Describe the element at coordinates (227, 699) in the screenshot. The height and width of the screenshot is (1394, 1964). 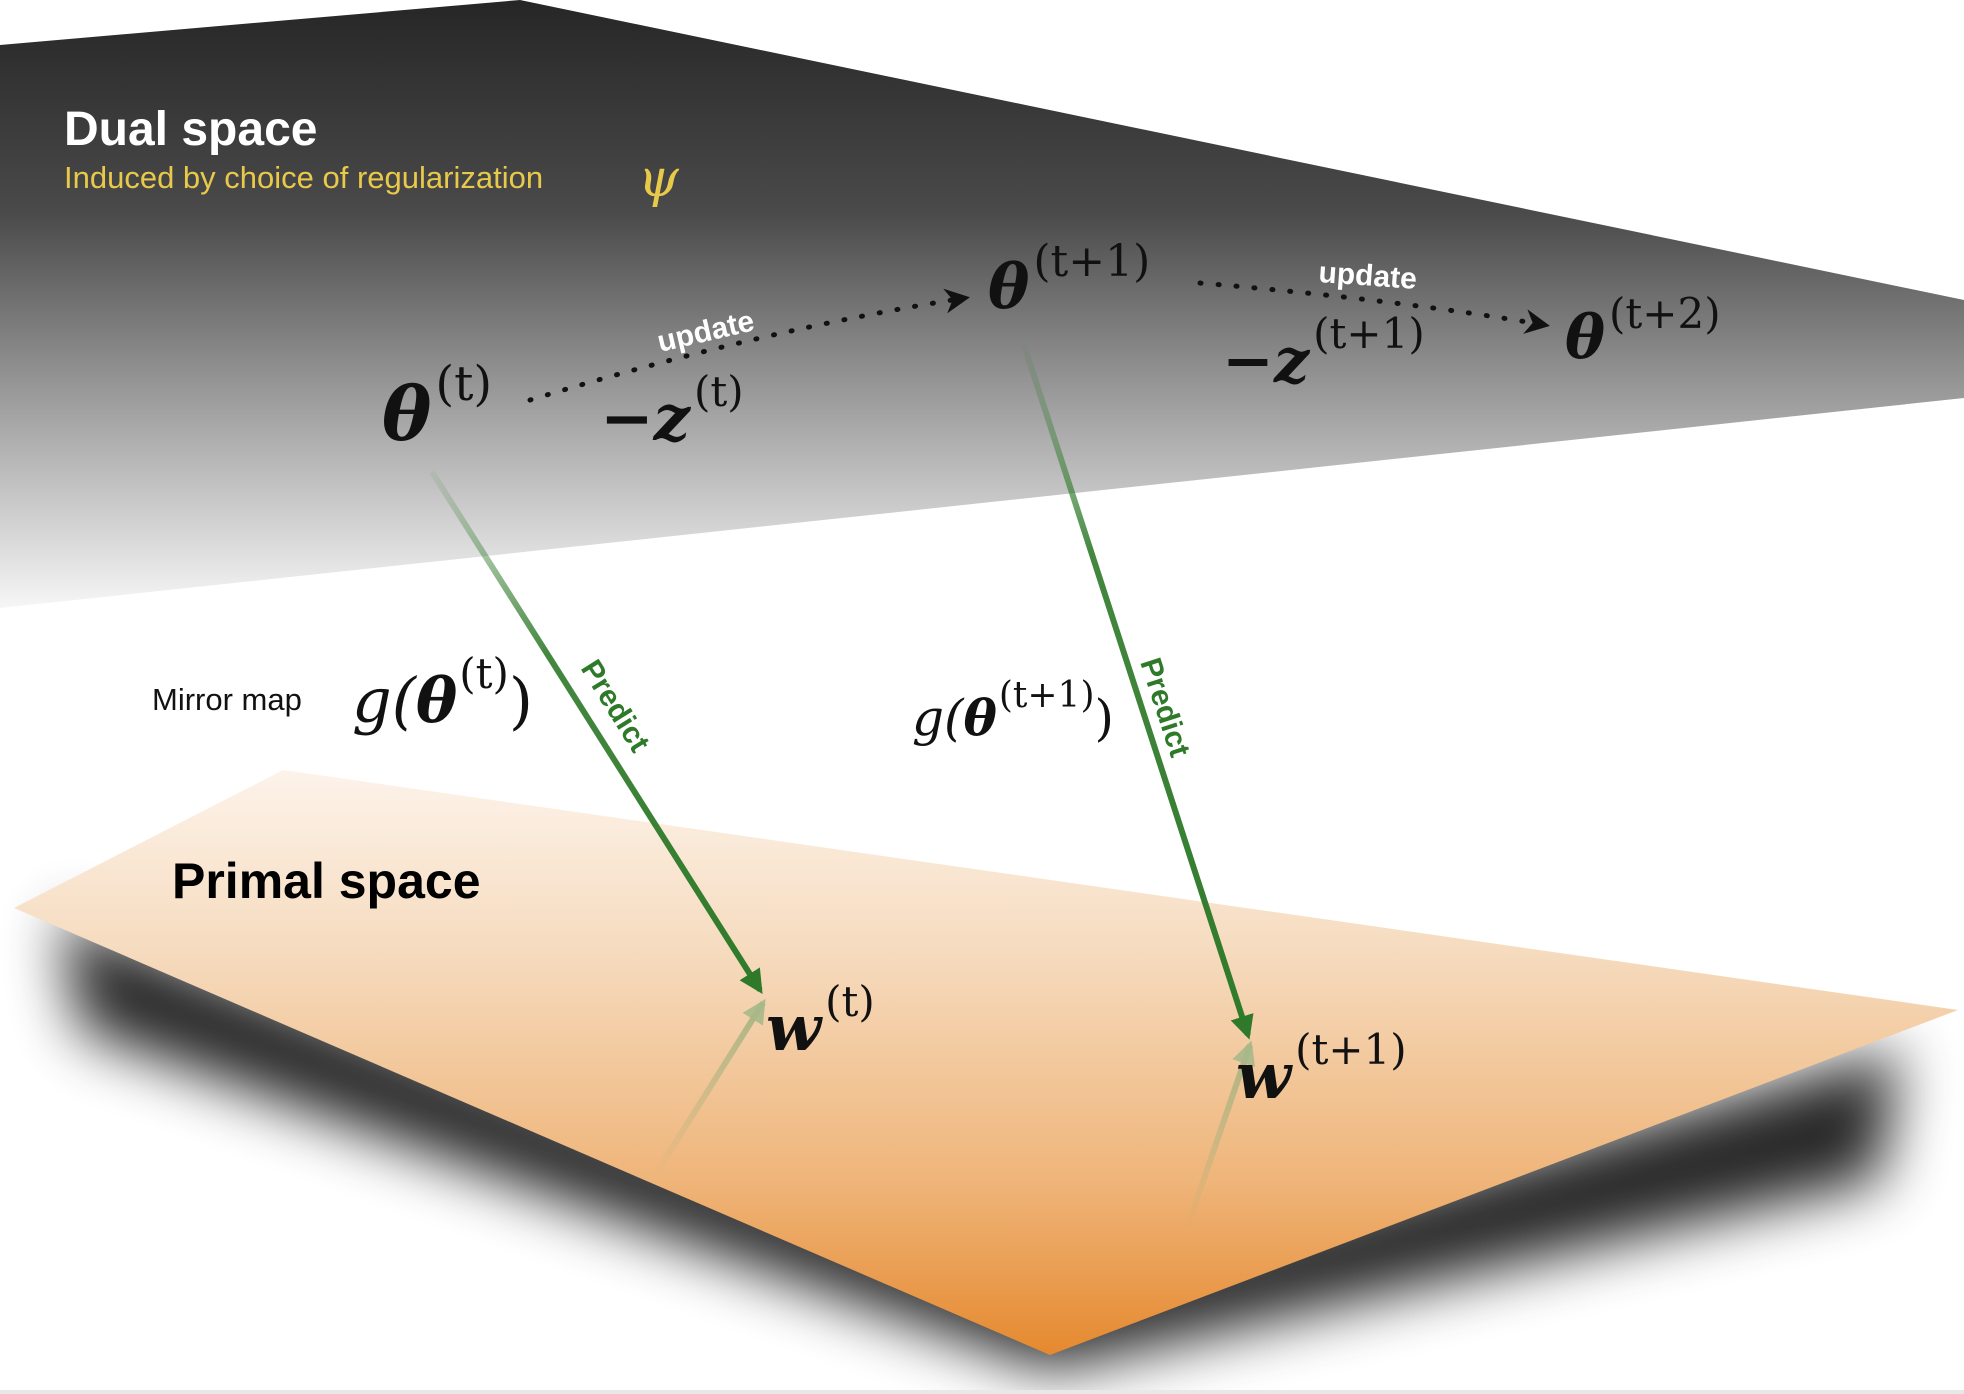
I see `mirror-map-label: Mirror map` at that location.